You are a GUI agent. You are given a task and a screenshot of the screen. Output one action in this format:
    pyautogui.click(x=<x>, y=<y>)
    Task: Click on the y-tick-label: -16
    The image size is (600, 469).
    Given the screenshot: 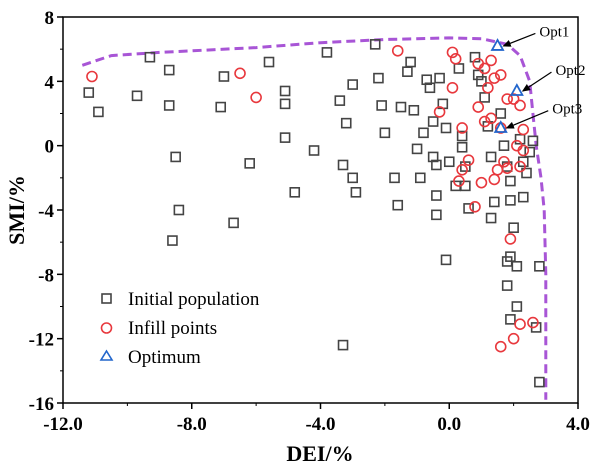 What is the action you would take?
    pyautogui.click(x=41, y=404)
    